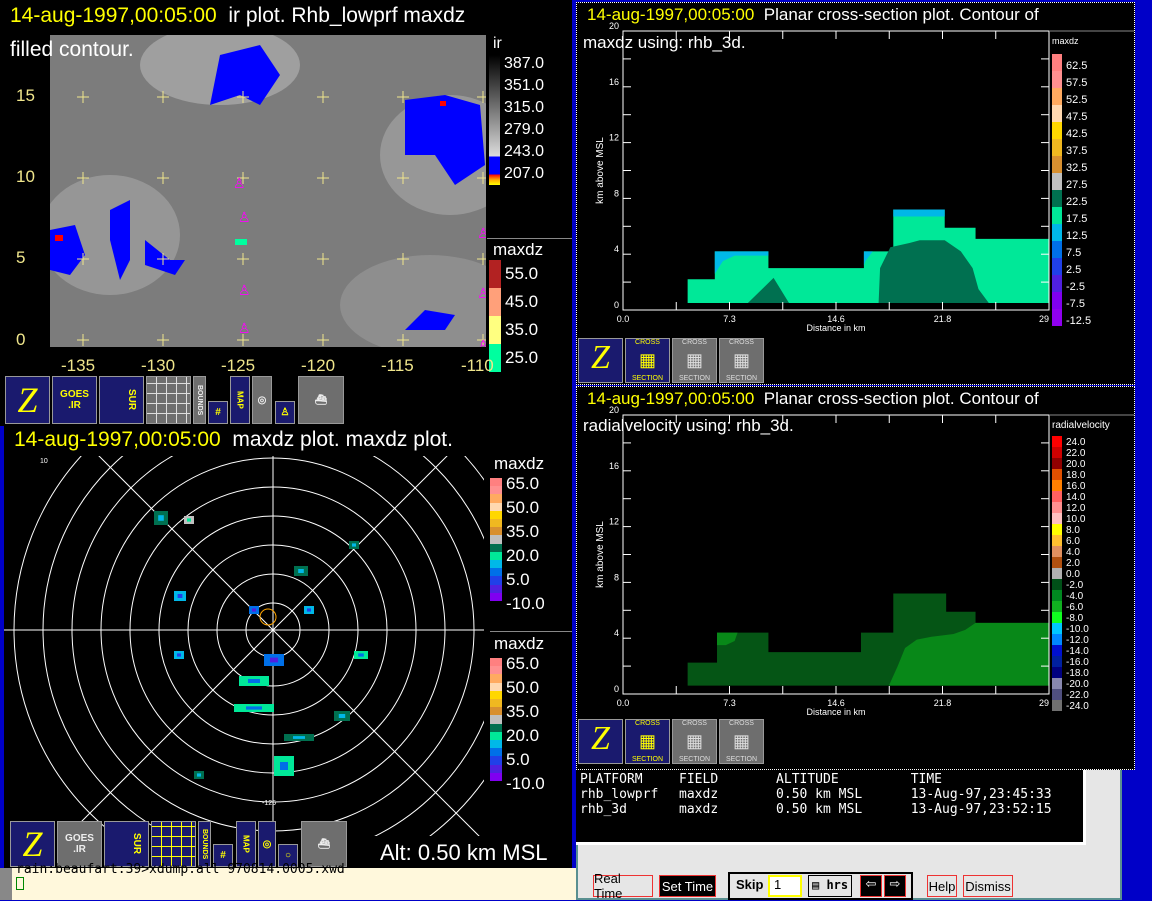 The image size is (1152, 901). What do you see at coordinates (1076, 497) in the screenshot?
I see `colorbar-value: 14.0` at bounding box center [1076, 497].